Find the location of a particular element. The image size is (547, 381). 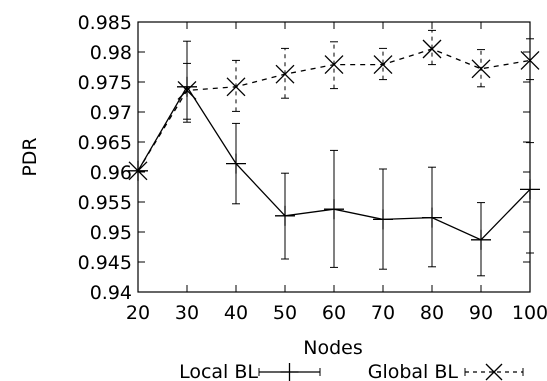

x-tick-label: 40 is located at coordinates (236, 313).